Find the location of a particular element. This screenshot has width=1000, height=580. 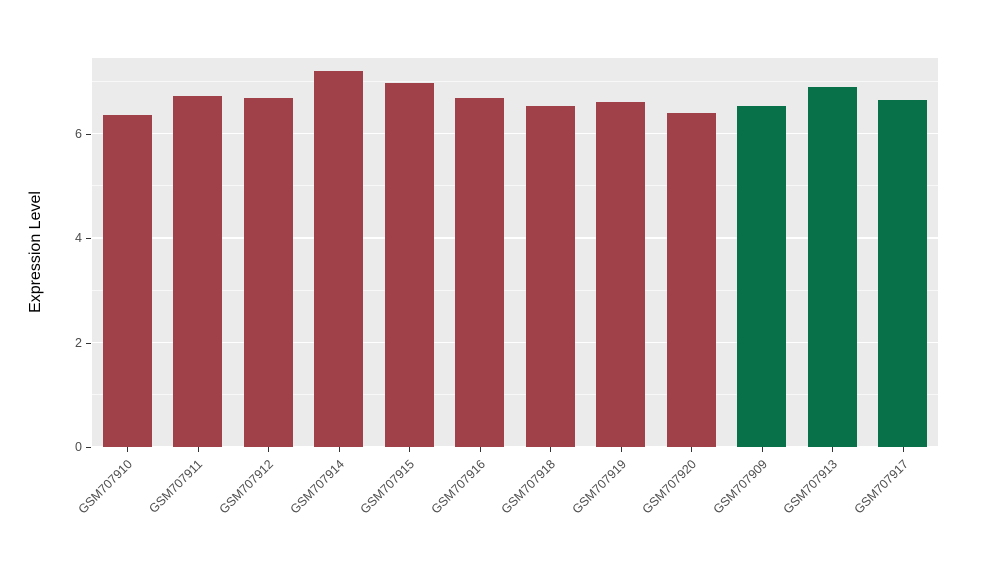

y-tick-label: 4 is located at coordinates (78, 238).